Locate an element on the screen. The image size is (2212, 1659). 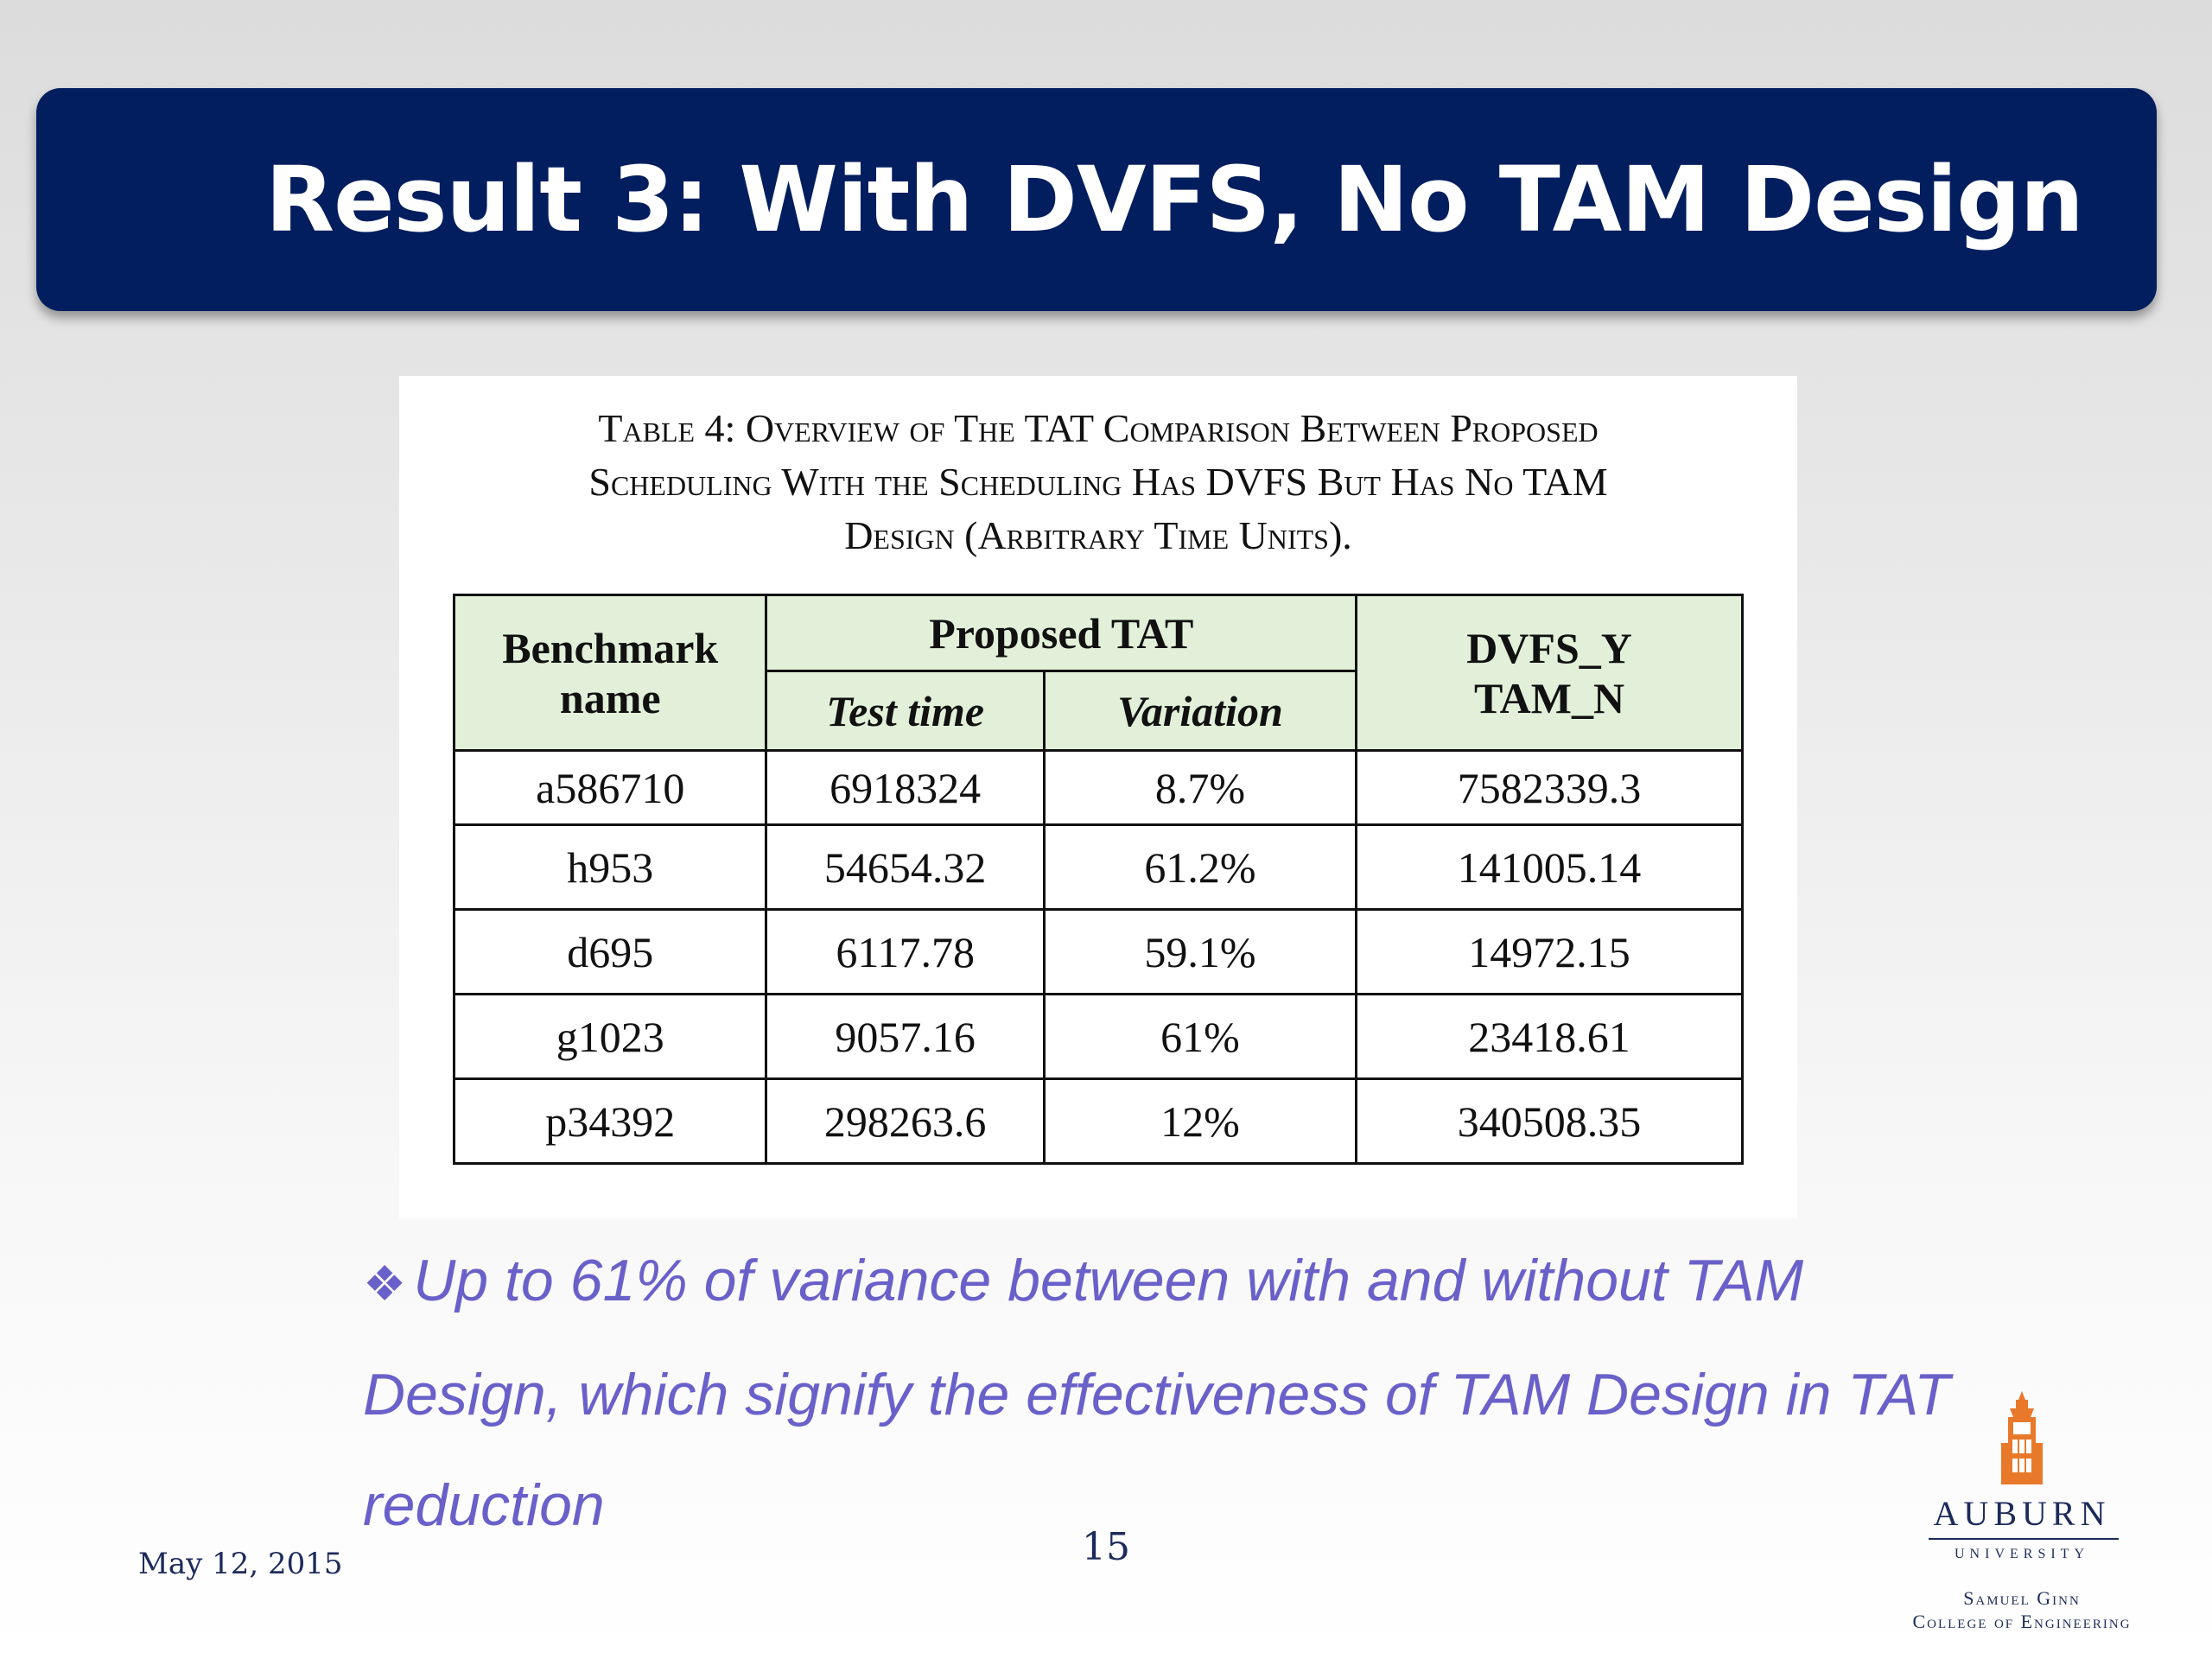
table-header-row: Benchmark name Proposed TAT DVFS_Y TAM_N is located at coordinates (1098, 673).